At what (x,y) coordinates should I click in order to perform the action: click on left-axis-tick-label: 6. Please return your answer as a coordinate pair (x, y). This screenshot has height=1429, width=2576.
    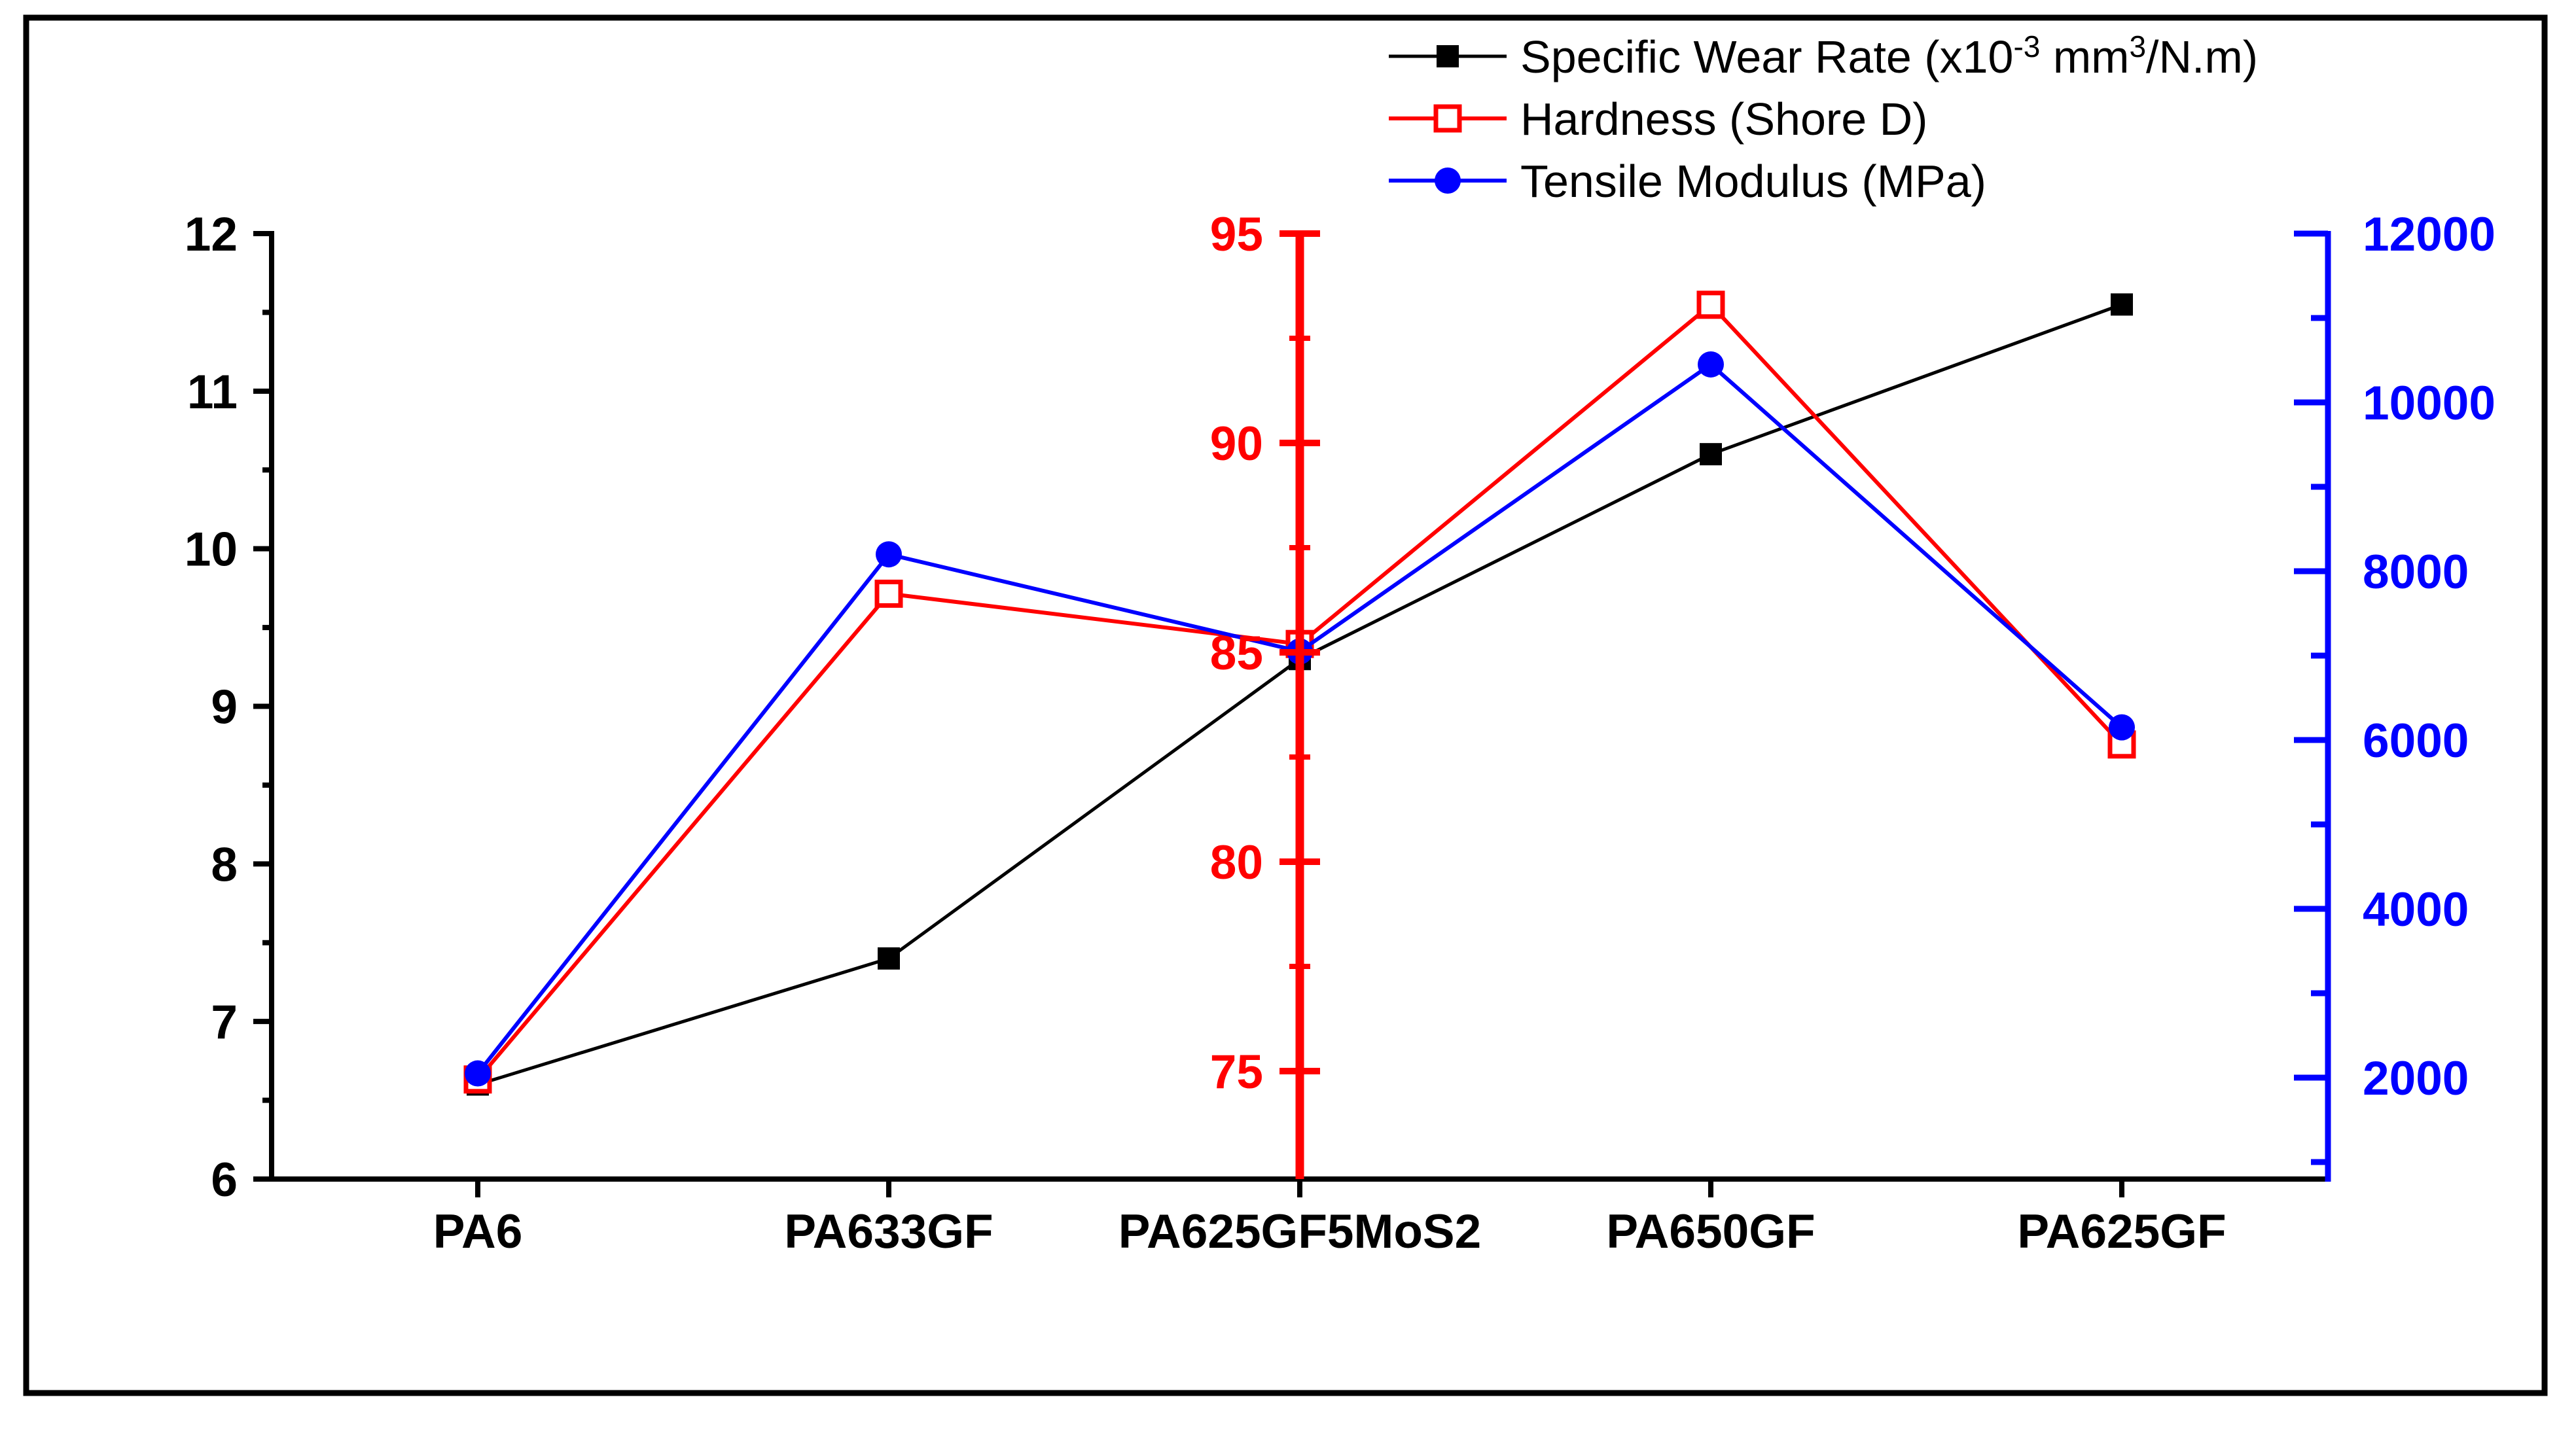
    Looking at the image, I should click on (224, 1180).